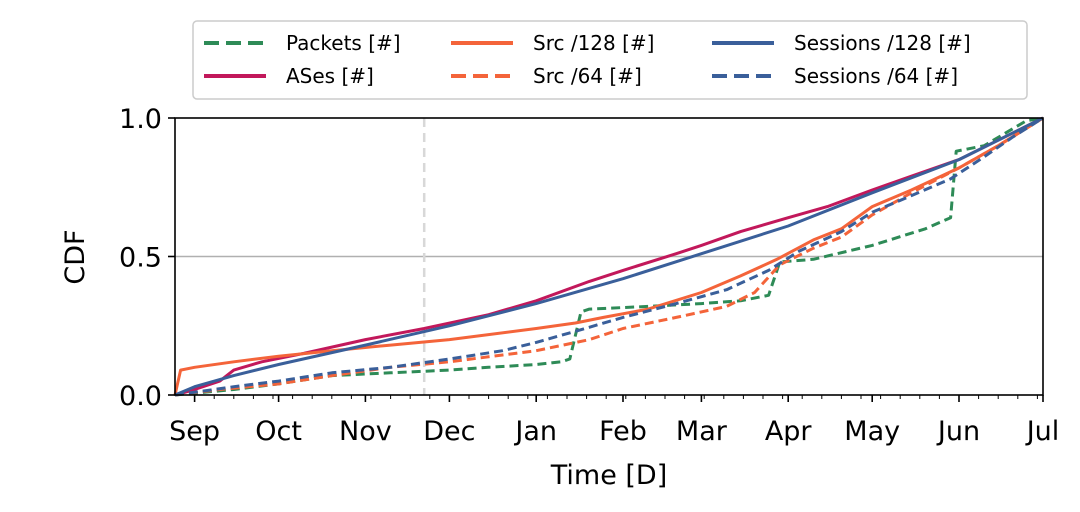 The height and width of the screenshot is (512, 1080). I want to click on x-tick-label-0: Sep, so click(194, 431).